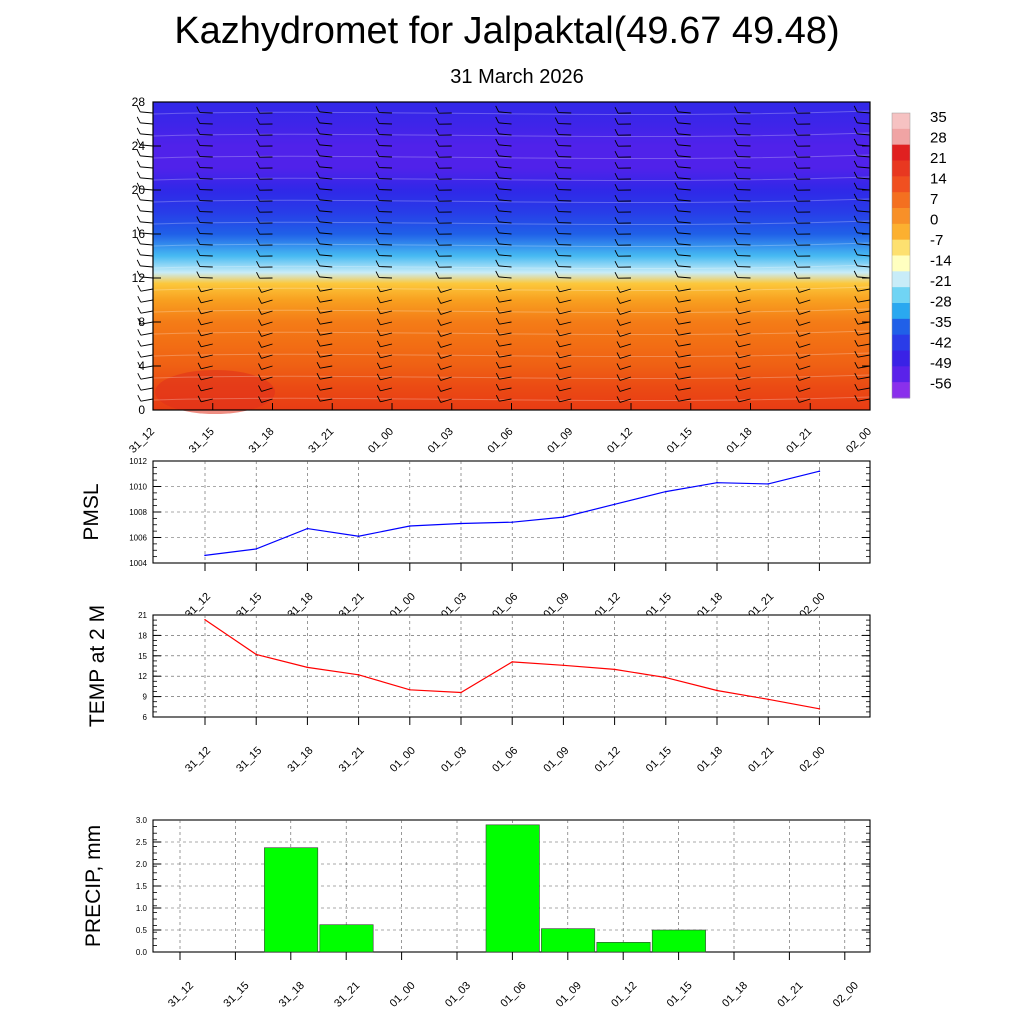  Describe the element at coordinates (936, 240) in the screenshot. I see `colorbar-label: -7` at that location.